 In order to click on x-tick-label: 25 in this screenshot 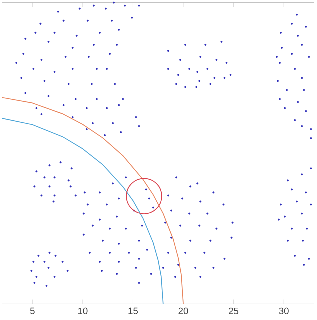, I will do `click(234, 311)`.